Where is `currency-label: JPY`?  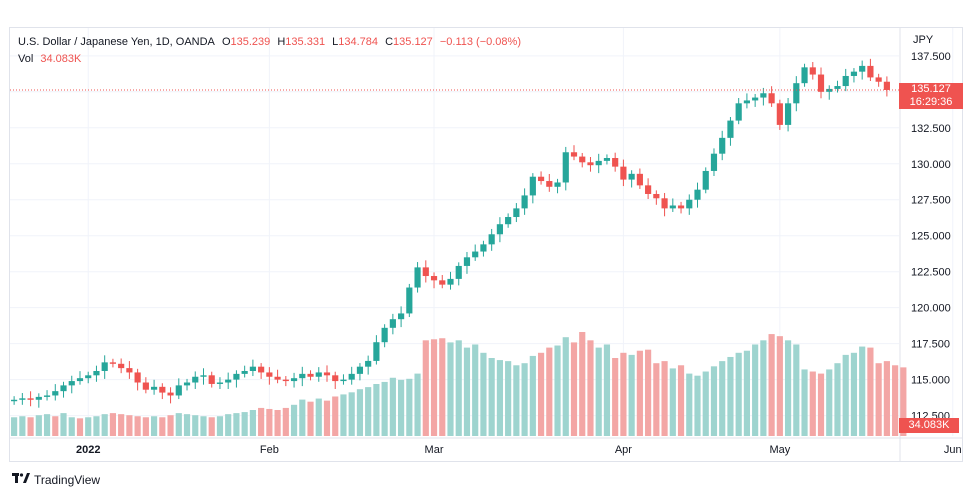
currency-label: JPY is located at coordinates (923, 40).